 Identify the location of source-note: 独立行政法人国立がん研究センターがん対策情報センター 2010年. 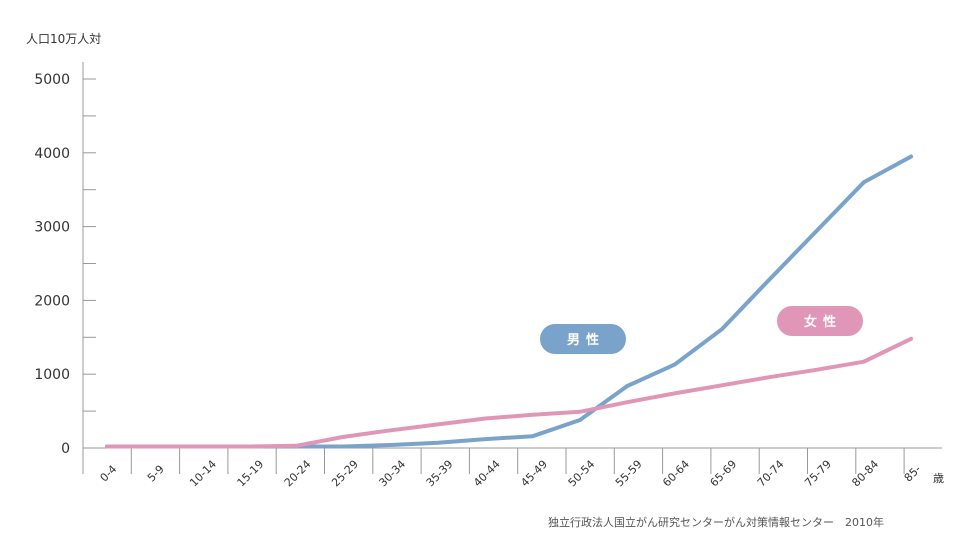
(716, 522).